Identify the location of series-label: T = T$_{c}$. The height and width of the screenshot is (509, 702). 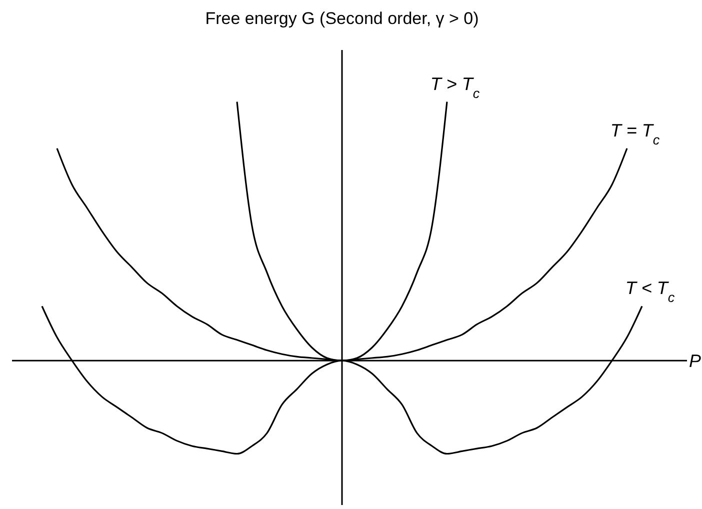
(635, 133).